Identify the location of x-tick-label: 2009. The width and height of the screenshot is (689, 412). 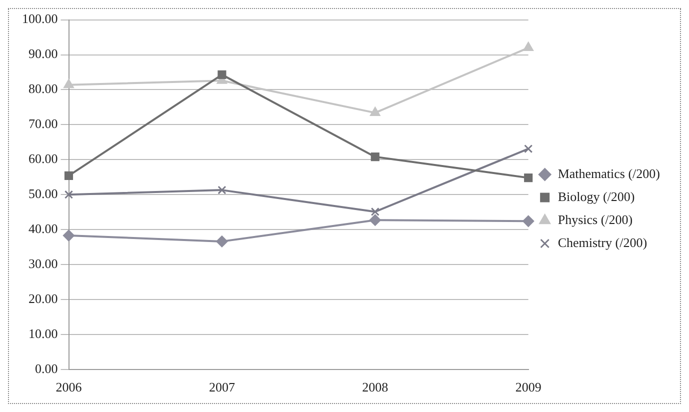
(528, 387).